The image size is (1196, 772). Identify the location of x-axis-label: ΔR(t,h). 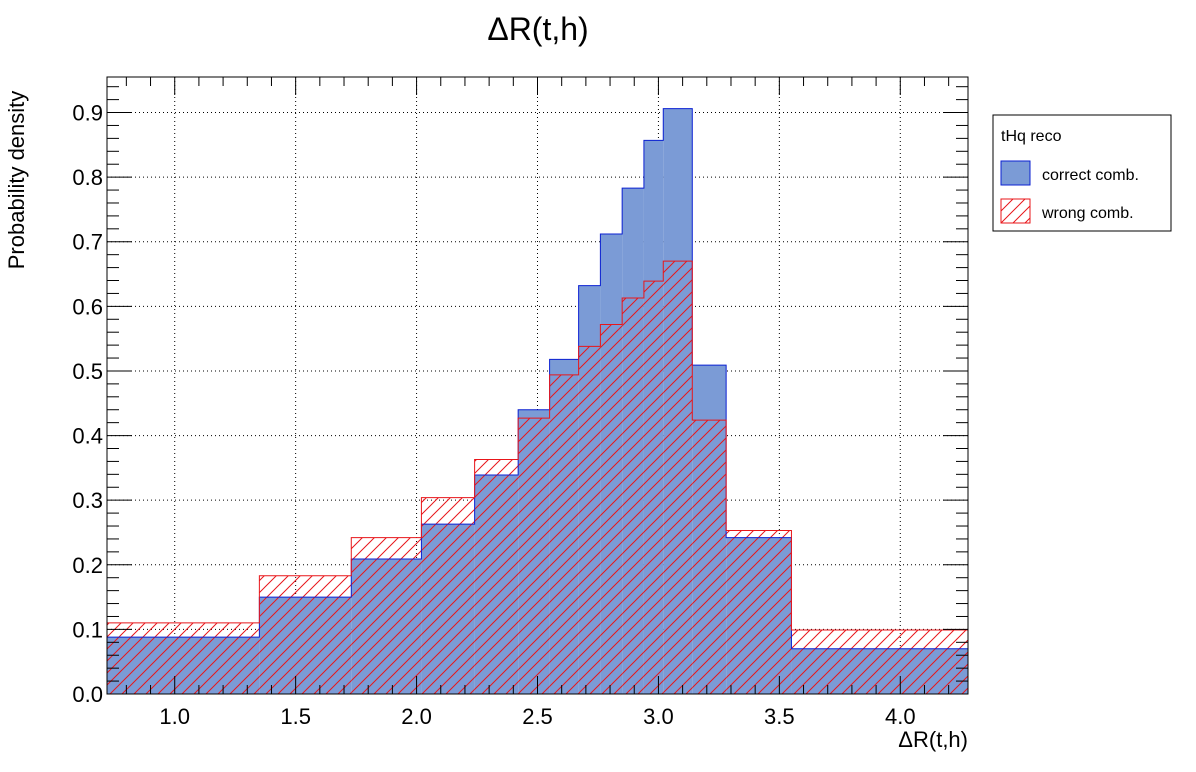
(933, 739).